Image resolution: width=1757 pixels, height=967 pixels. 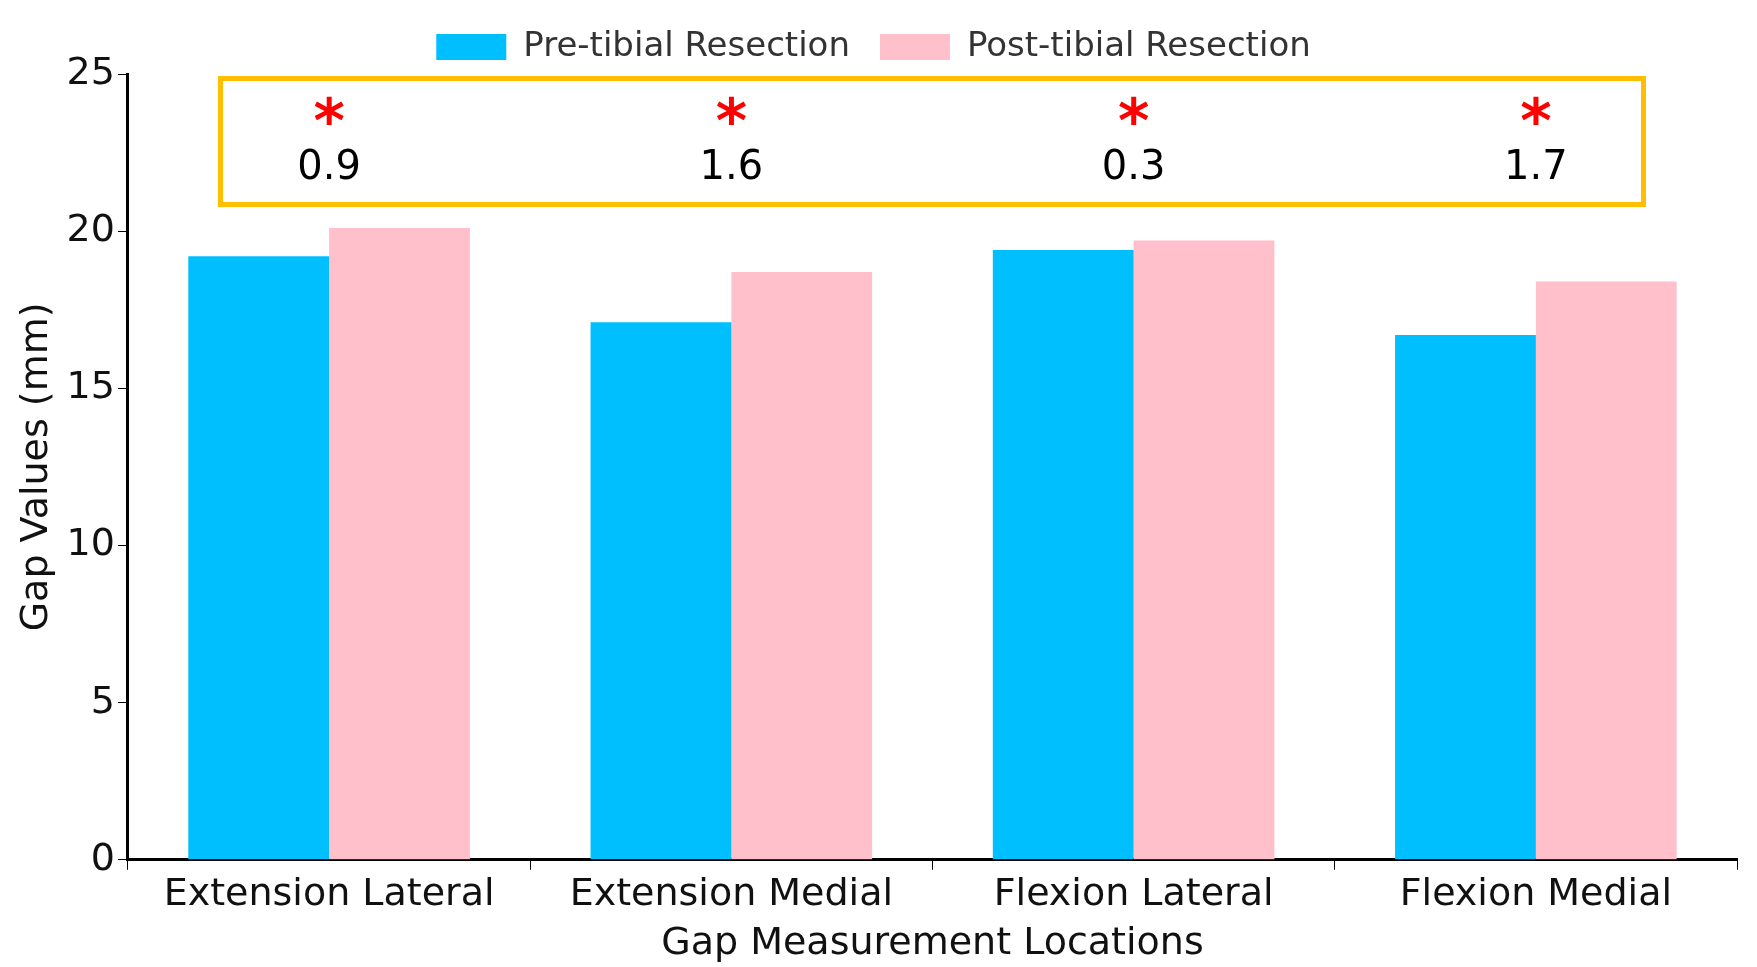 I want to click on y-tick-label: 20, so click(x=90, y=228).